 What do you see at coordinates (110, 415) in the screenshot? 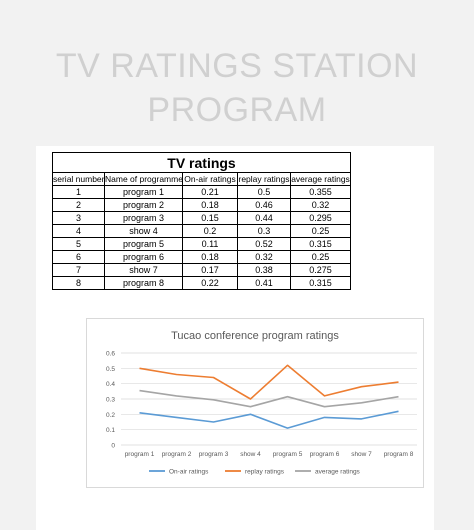
I see `y-tick-label: 0.2` at bounding box center [110, 415].